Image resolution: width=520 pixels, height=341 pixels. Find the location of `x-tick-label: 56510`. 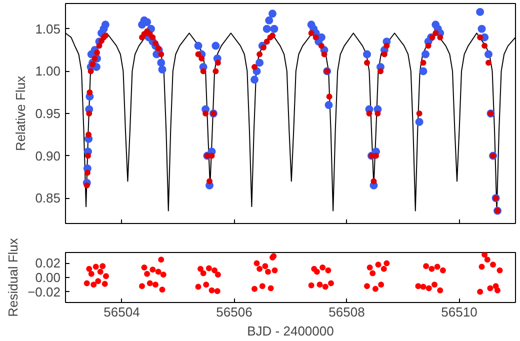

x-tick-label: 56510 is located at coordinates (459, 312).